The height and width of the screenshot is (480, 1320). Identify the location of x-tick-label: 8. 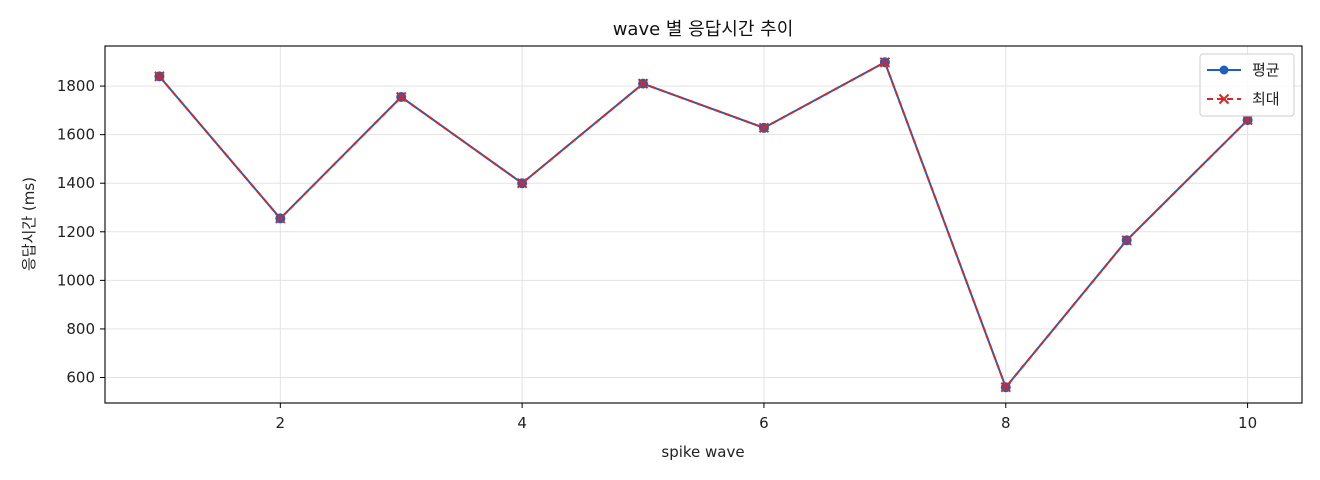
(1006, 423).